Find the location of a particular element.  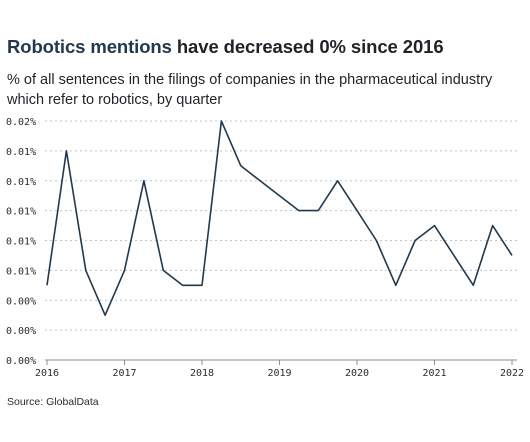

x-tick-label: 2021 is located at coordinates (434, 373).